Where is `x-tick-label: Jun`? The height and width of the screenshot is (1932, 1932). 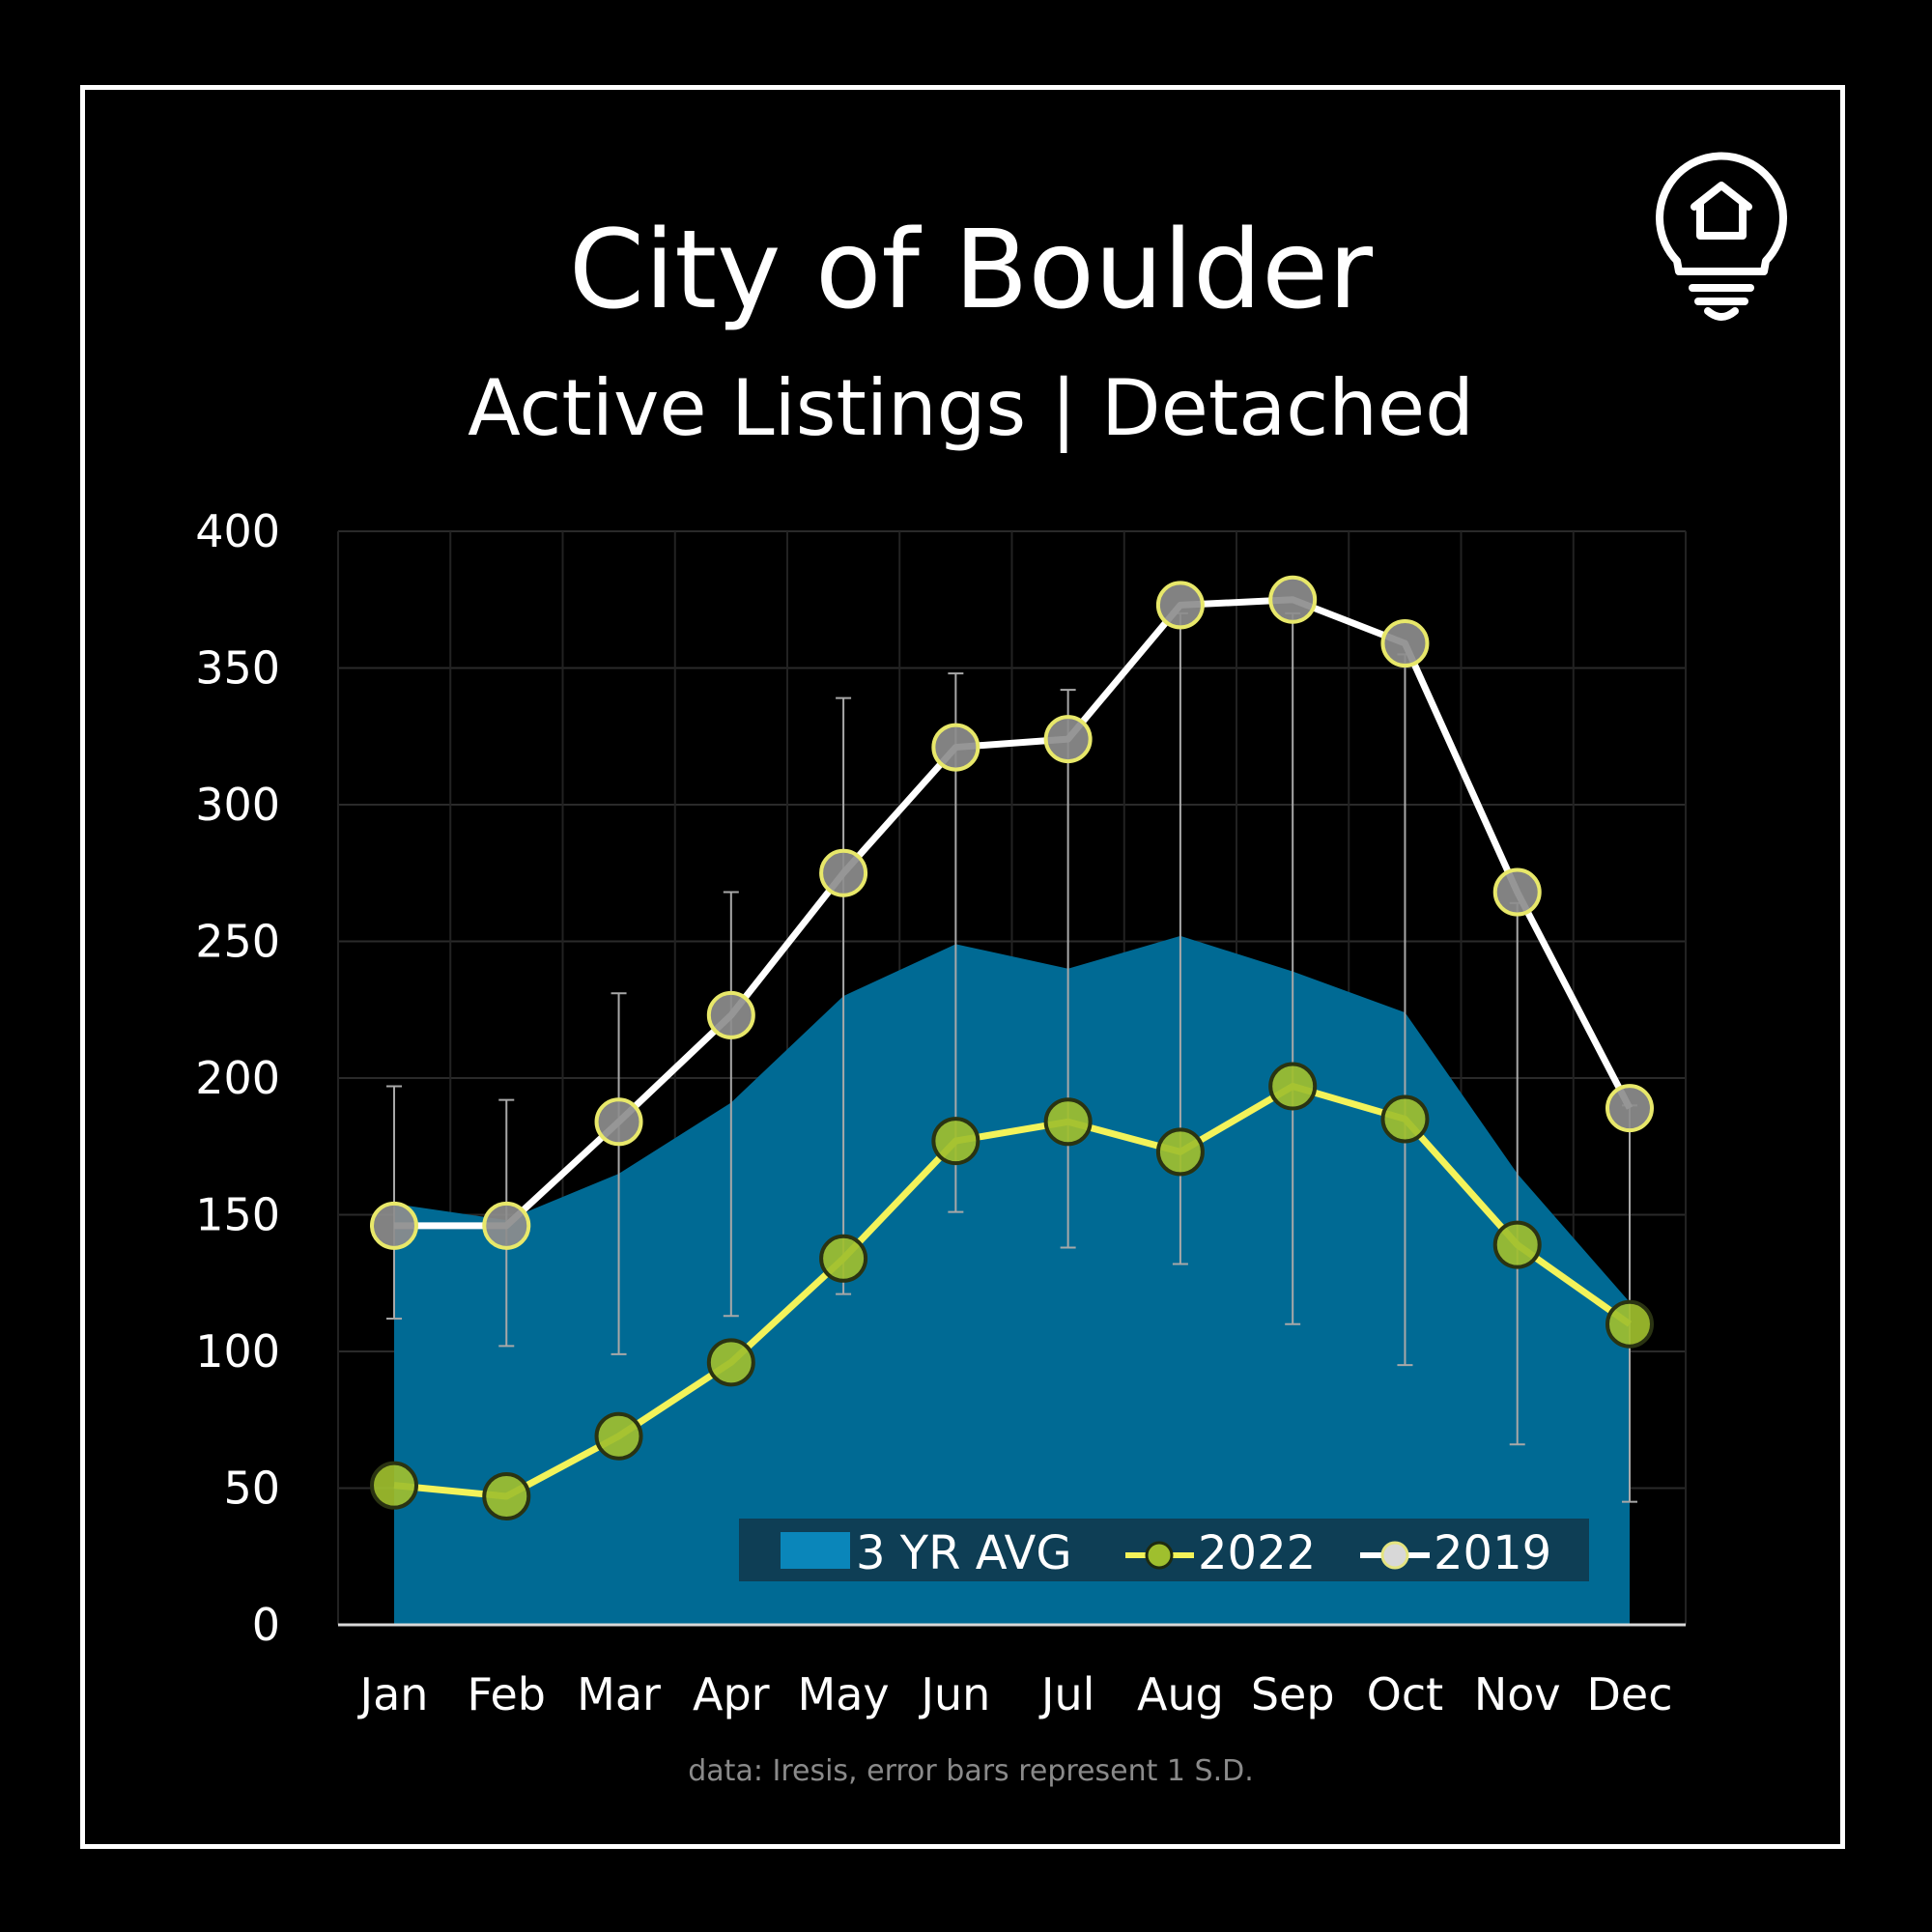
x-tick-label: Jun is located at coordinates (954, 1694).